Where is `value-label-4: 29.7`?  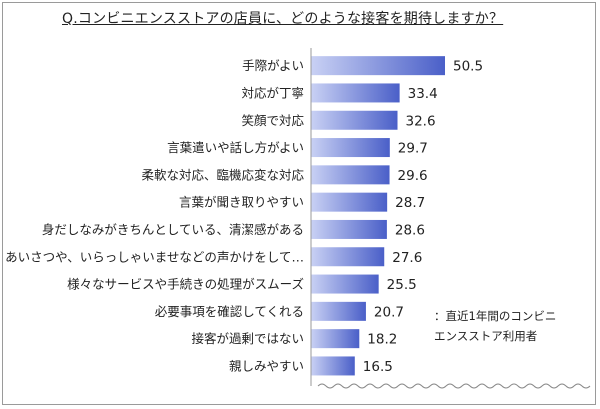 value-label-4: 29.7 is located at coordinates (413, 149).